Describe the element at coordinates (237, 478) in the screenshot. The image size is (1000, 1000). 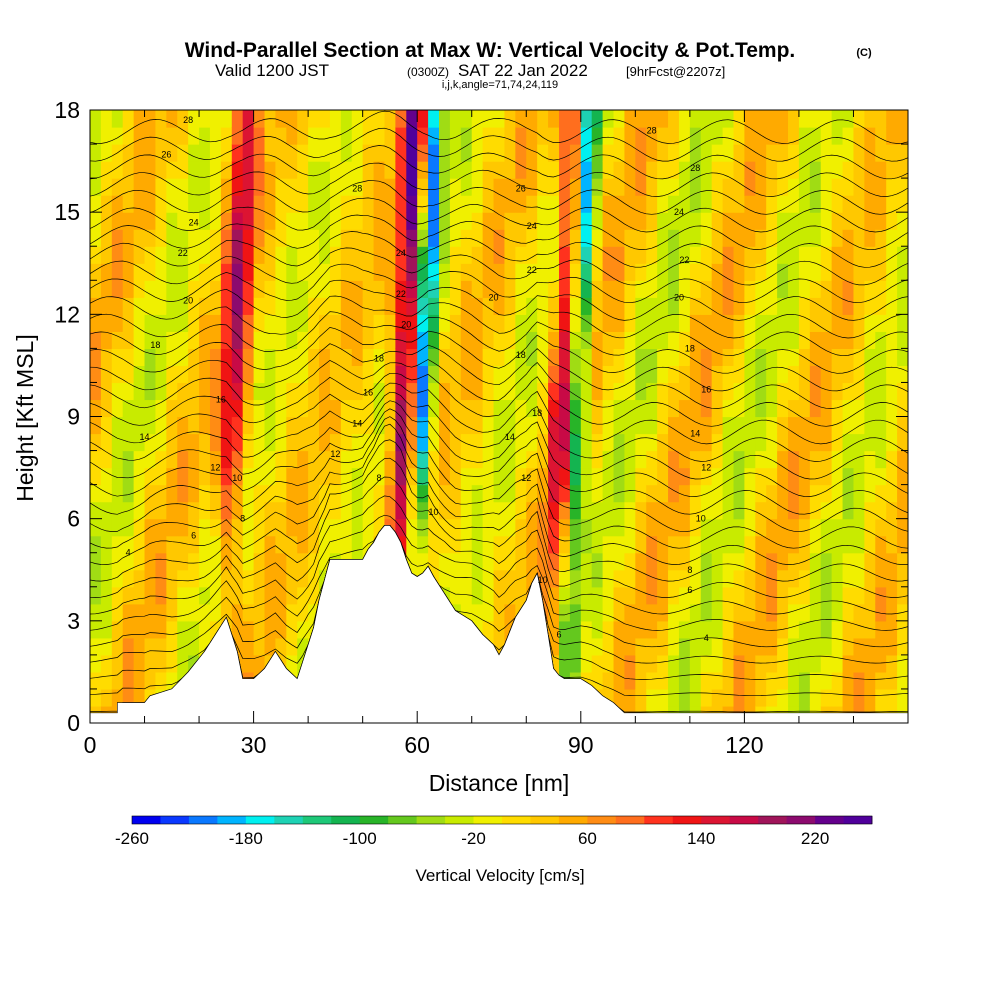
I see `contour-label: 10` at that location.